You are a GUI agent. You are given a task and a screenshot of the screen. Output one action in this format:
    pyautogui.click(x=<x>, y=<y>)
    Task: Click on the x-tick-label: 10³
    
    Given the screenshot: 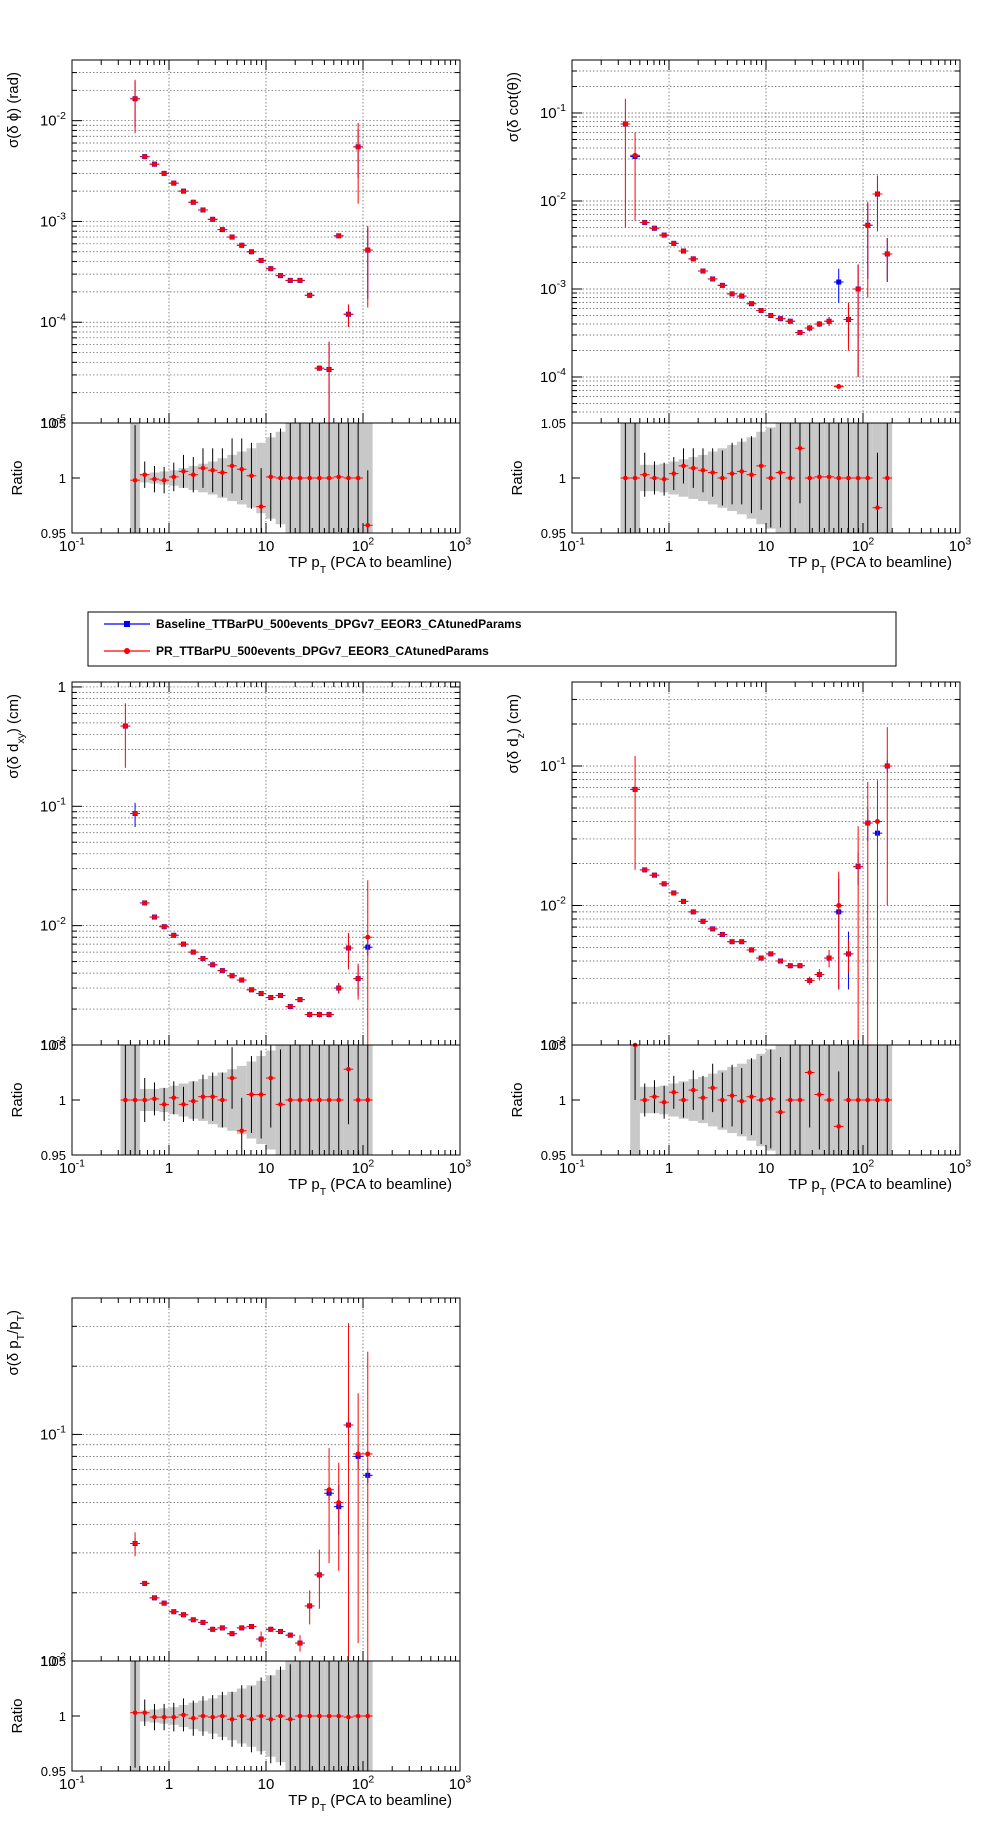 What is the action you would take?
    pyautogui.click(x=960, y=545)
    